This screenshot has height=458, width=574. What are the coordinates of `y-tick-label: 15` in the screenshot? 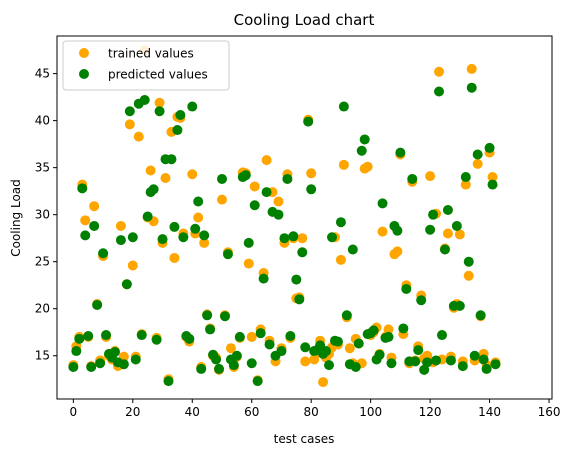 It's located at (42, 356).